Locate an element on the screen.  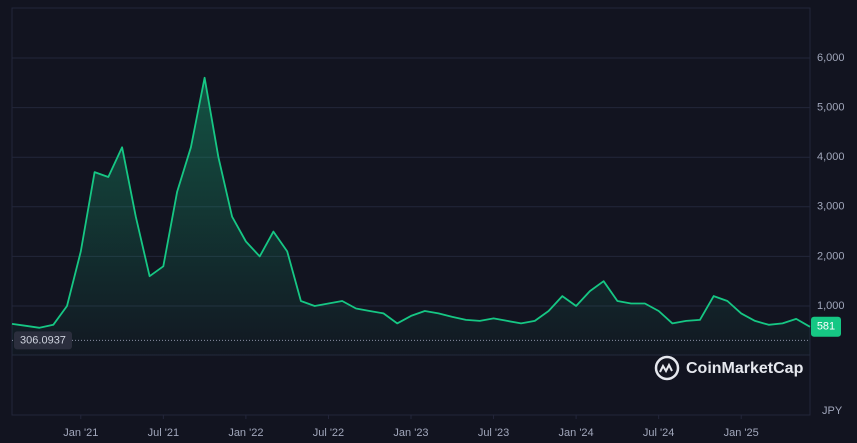
x-tick-label: Jan '24 is located at coordinates (576, 433).